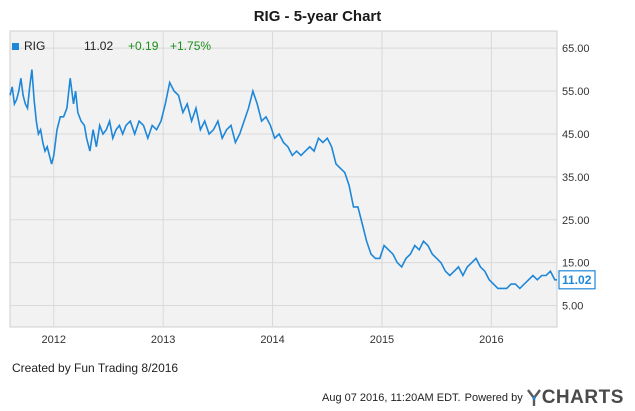 The image size is (635, 411). What do you see at coordinates (391, 398) in the screenshot?
I see `footer-timestamp: Aug 07 2016, 11:20AM EDT.` at bounding box center [391, 398].